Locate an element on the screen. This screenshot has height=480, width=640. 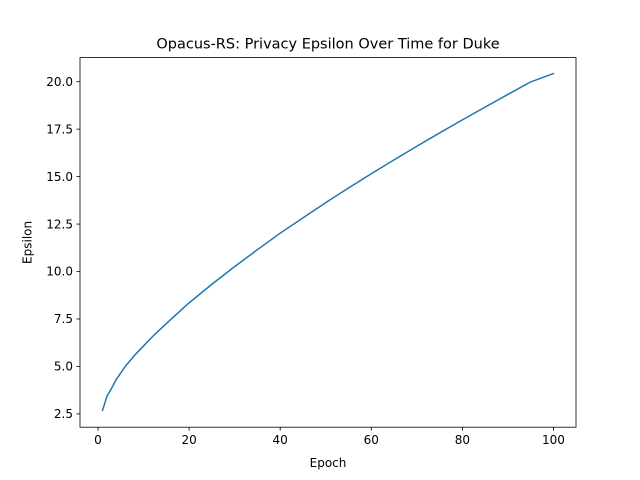
x-tick-label: 80 is located at coordinates (462, 440).